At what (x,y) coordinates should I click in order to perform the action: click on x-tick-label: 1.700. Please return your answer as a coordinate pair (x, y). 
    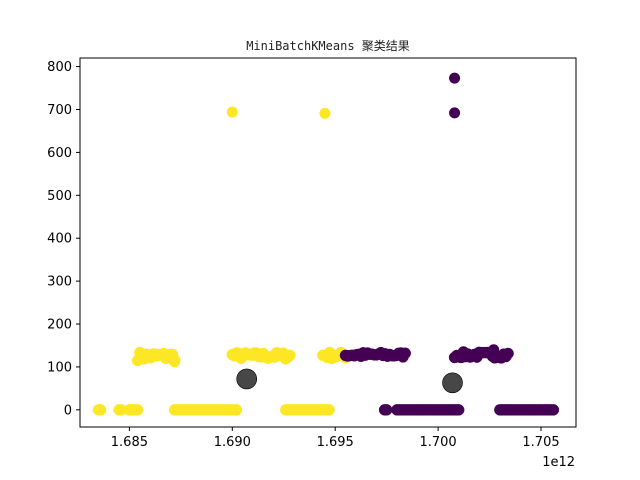
    Looking at the image, I should click on (437, 442).